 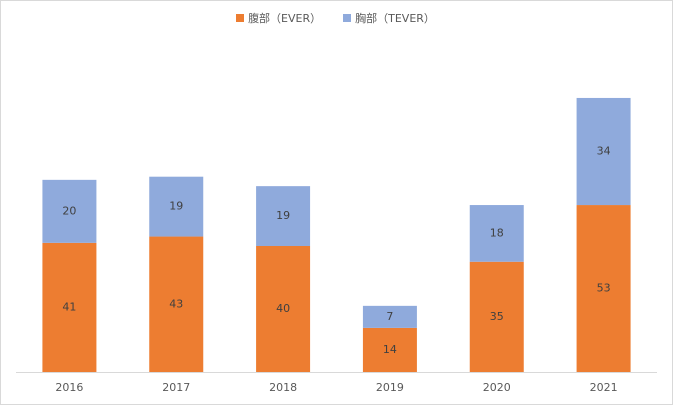 I want to click on x-tick-label-2016: 2016, so click(x=69, y=387).